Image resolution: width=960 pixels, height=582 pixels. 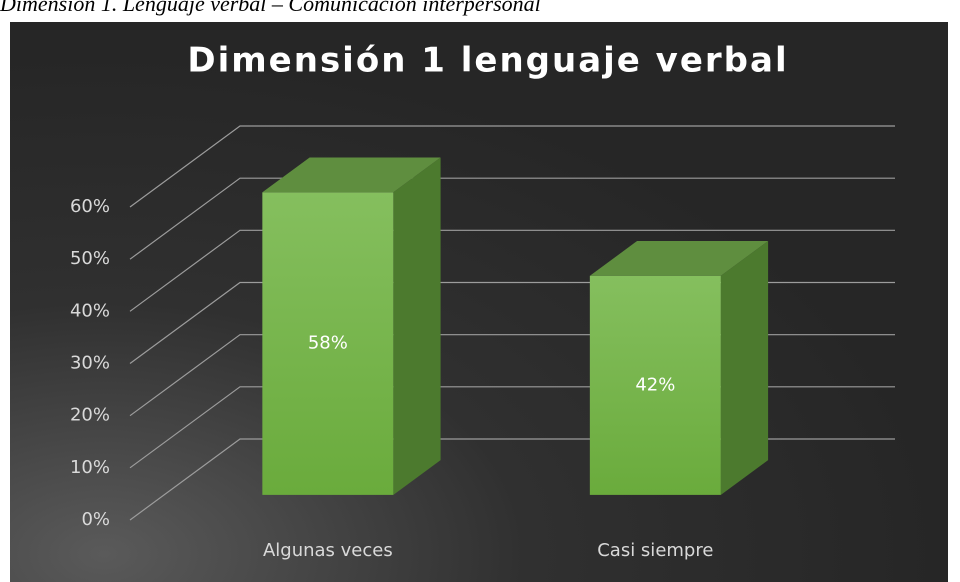 I want to click on y-tick-label: 40%, so click(x=90, y=310).